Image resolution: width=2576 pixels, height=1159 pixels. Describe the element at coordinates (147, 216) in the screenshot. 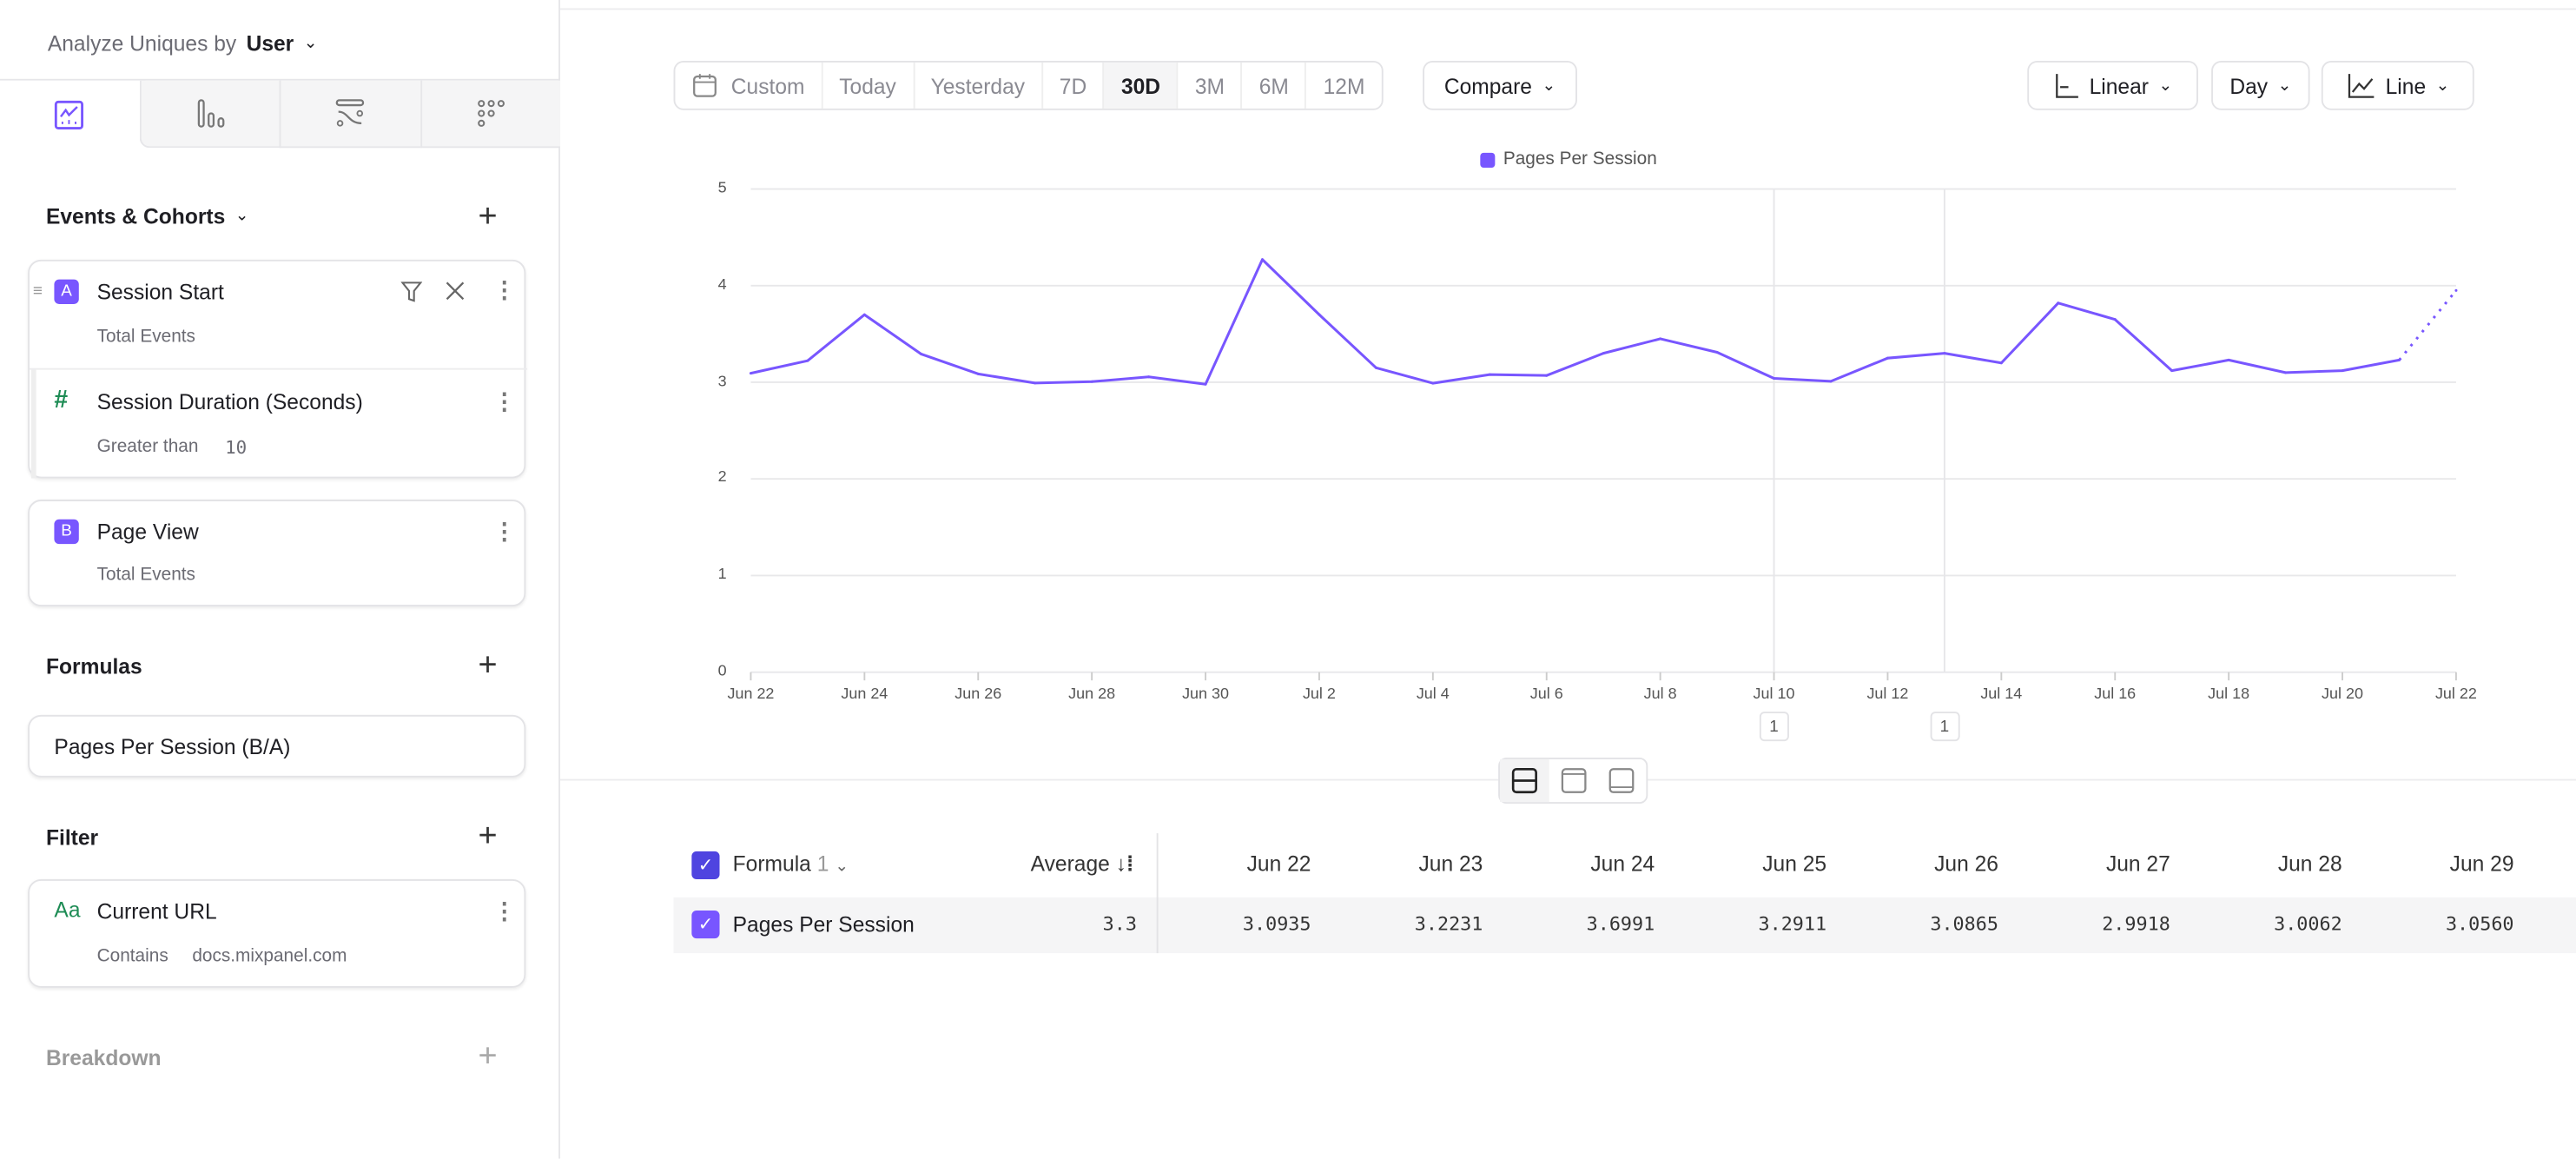

I see `events-cohorts-heading: Events & Cohorts ⌄` at that location.